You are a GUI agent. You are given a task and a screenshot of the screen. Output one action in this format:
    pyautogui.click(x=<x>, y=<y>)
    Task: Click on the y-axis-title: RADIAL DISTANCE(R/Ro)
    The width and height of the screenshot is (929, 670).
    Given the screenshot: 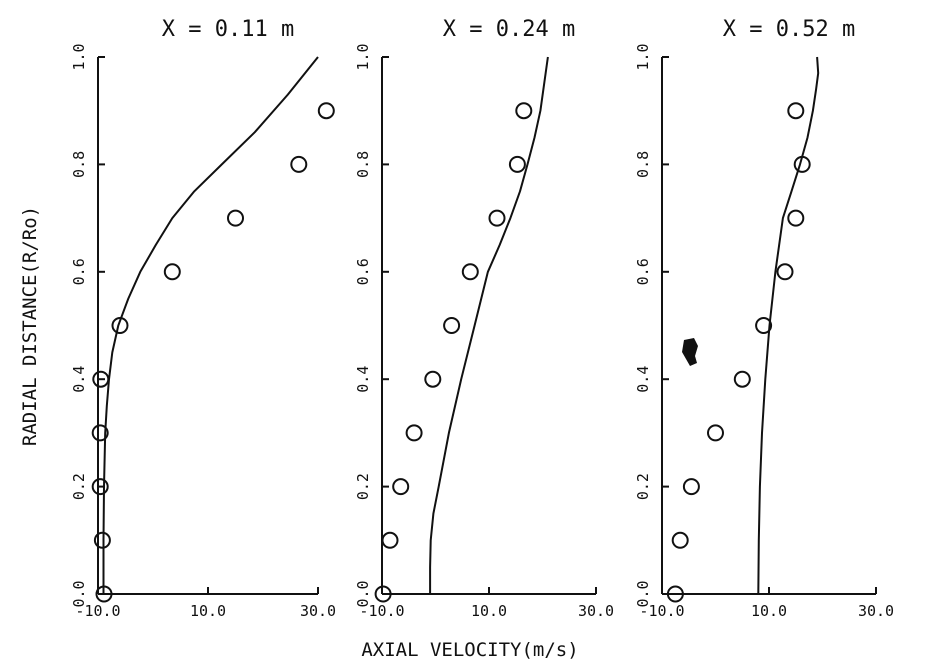 What is the action you would take?
    pyautogui.click(x=30, y=326)
    